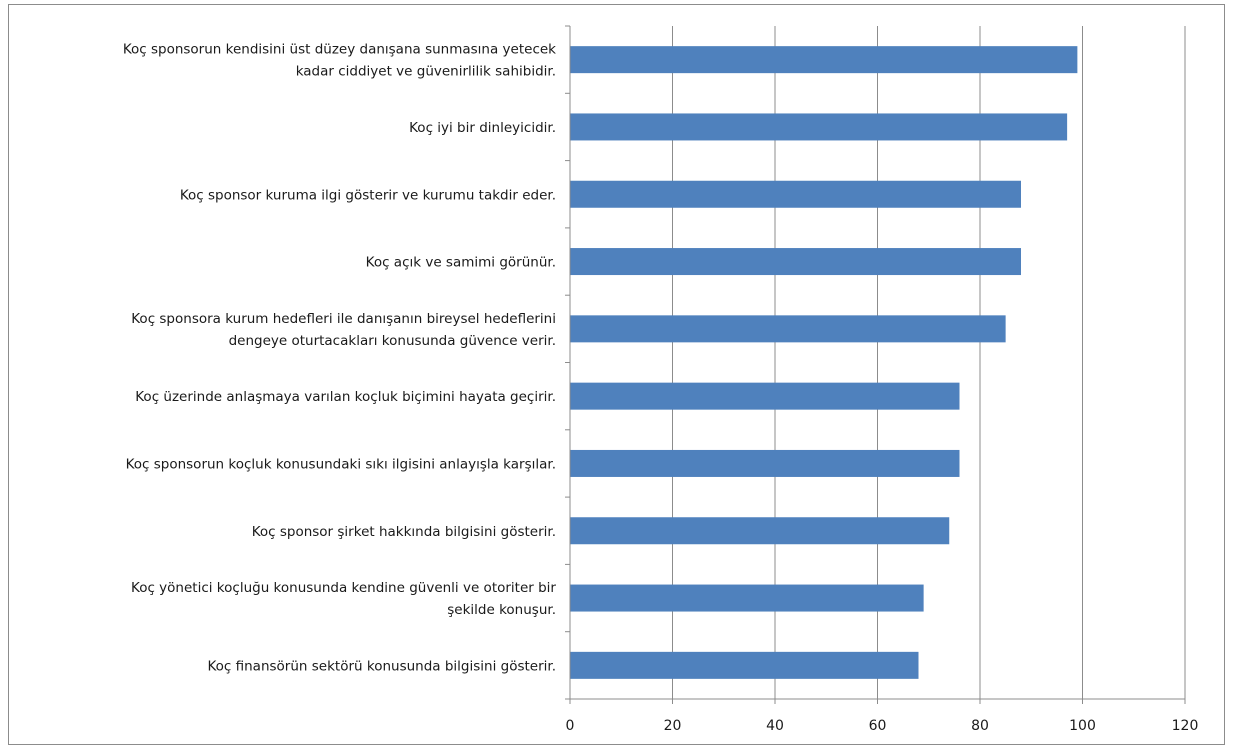  I want to click on x-tick-label: 20, so click(673, 726).